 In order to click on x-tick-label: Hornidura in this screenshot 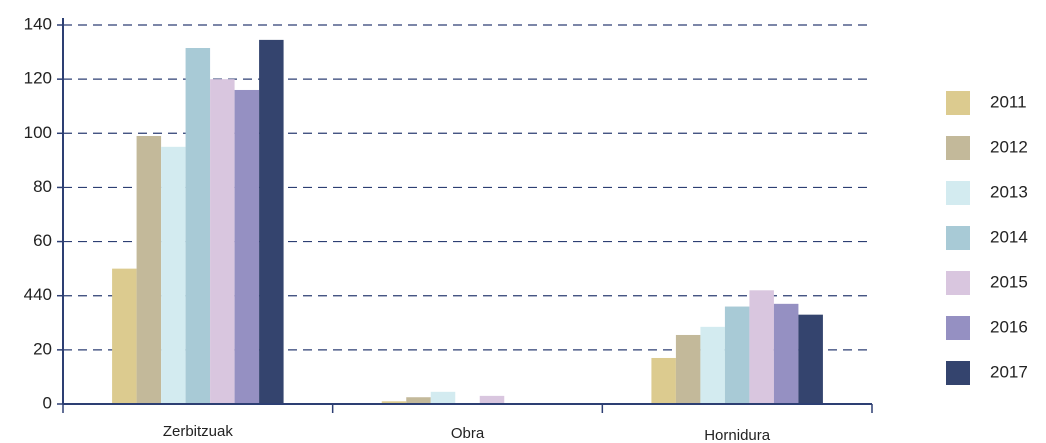, I will do `click(737, 435)`.